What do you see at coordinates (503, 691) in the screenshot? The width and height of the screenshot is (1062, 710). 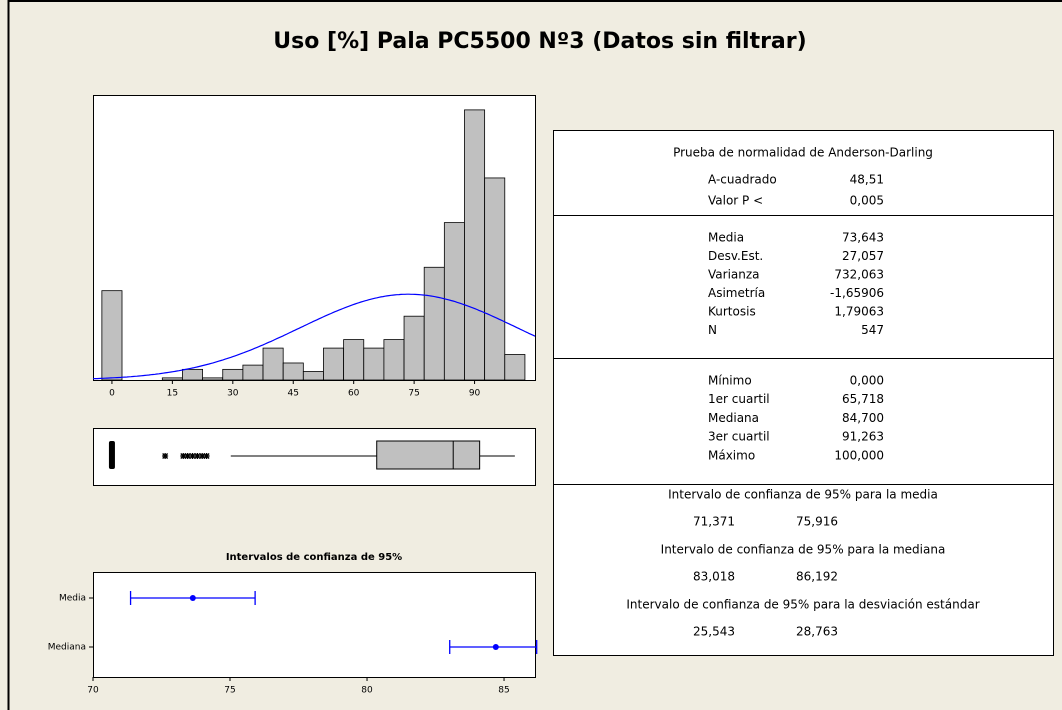 I see `x-tick-label: 85` at bounding box center [503, 691].